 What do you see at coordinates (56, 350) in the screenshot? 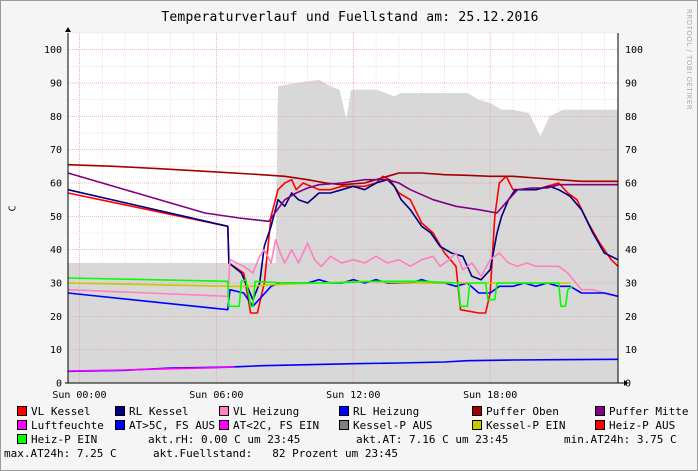
I see `y-tick-label-left: 10` at bounding box center [56, 350].